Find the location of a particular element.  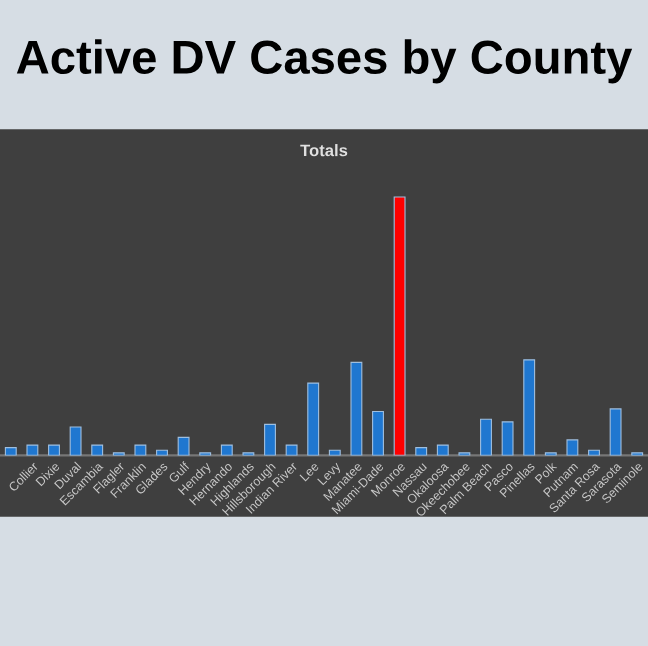

chart-title: Active DV Cases by County is located at coordinates (324, 61).